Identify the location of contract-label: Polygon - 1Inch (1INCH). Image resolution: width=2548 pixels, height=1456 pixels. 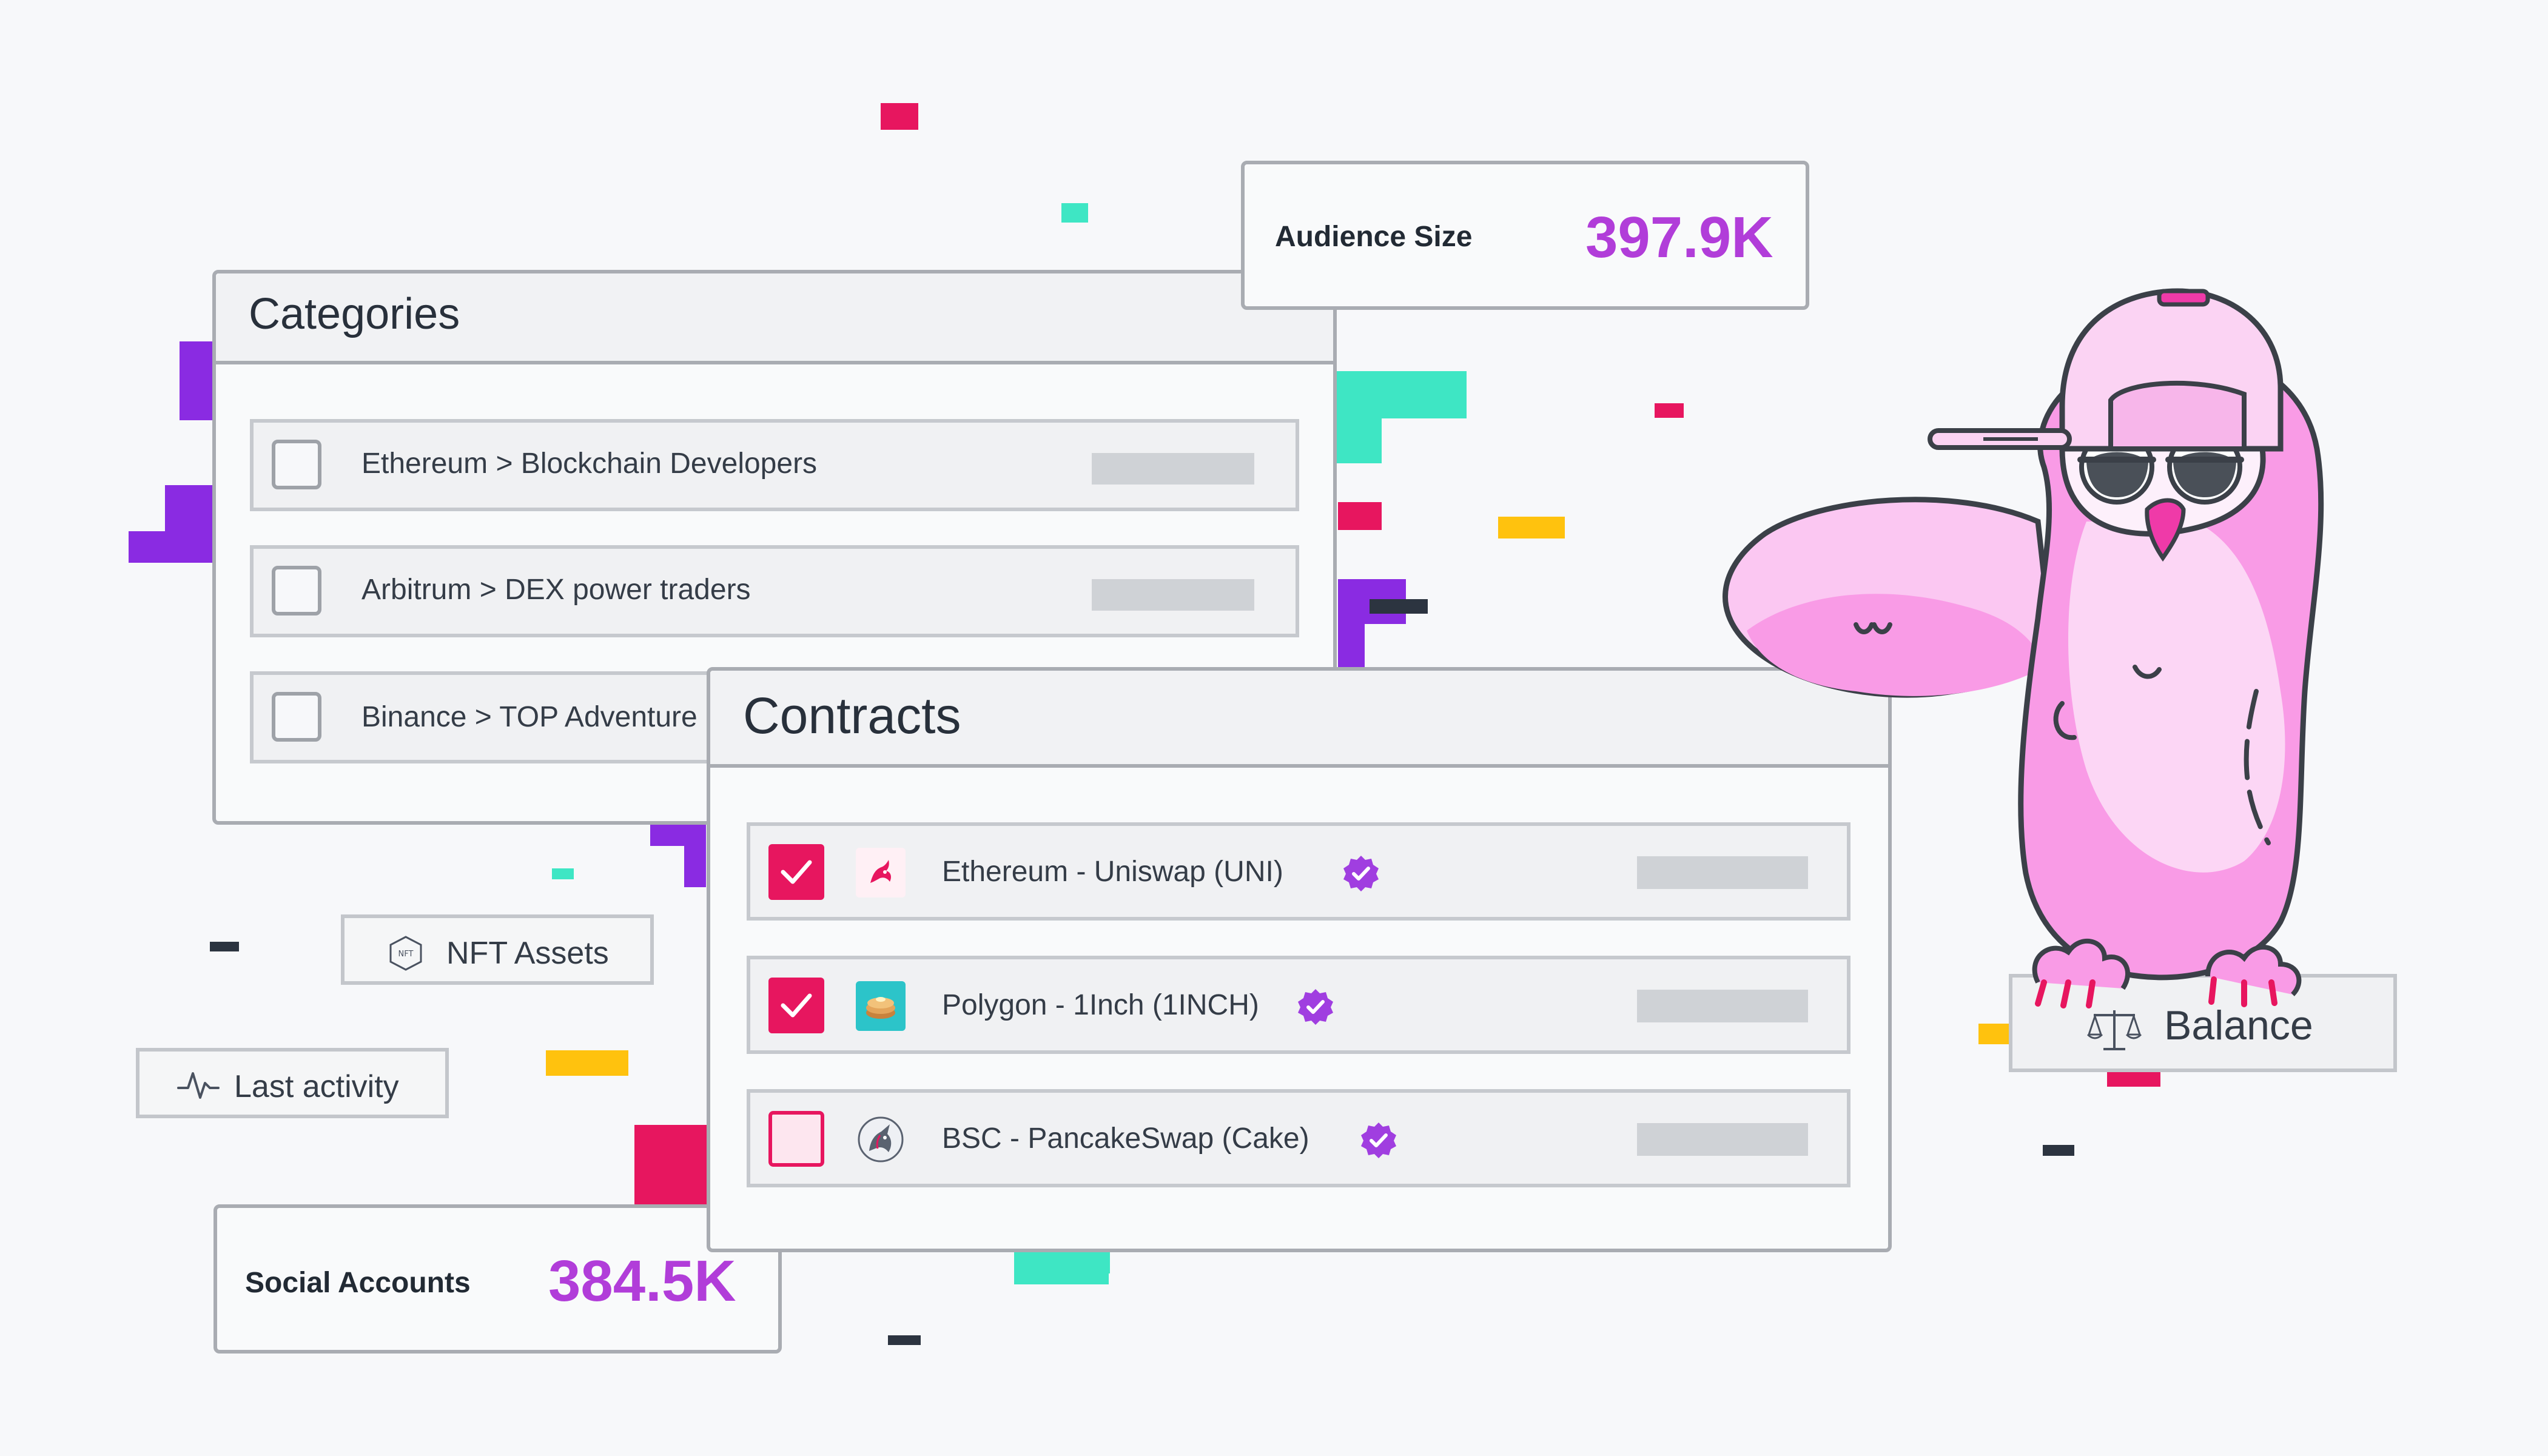
(1100, 1005).